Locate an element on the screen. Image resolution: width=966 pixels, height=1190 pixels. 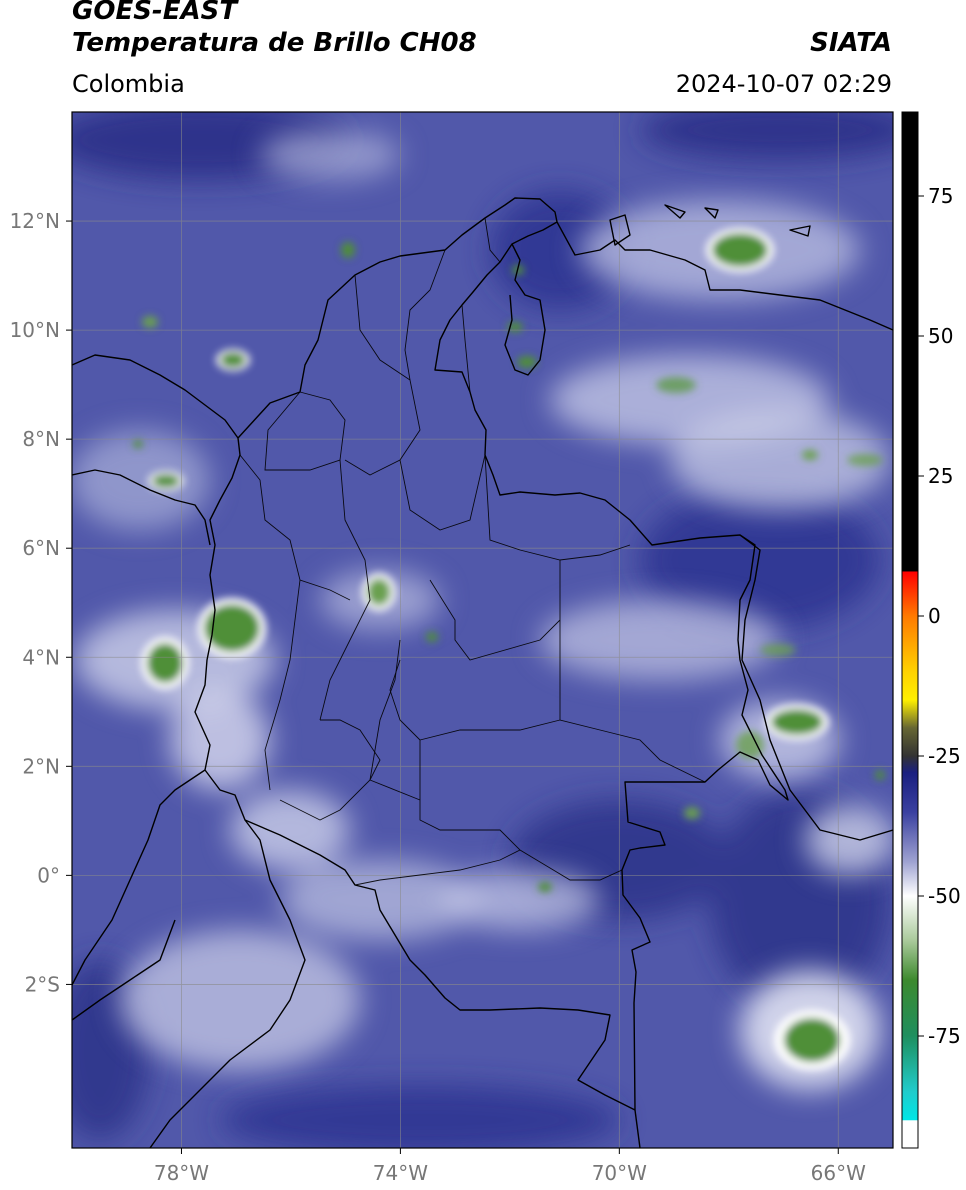
lat-tick-label: 2°N is located at coordinates (41, 766).